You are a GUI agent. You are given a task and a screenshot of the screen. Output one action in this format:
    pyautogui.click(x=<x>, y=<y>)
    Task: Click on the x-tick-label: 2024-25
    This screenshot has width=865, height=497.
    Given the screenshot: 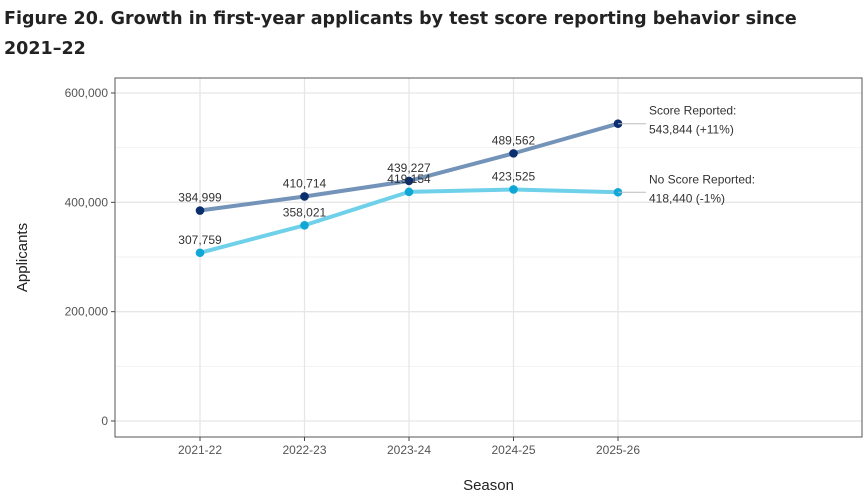 What is the action you would take?
    pyautogui.click(x=513, y=450)
    